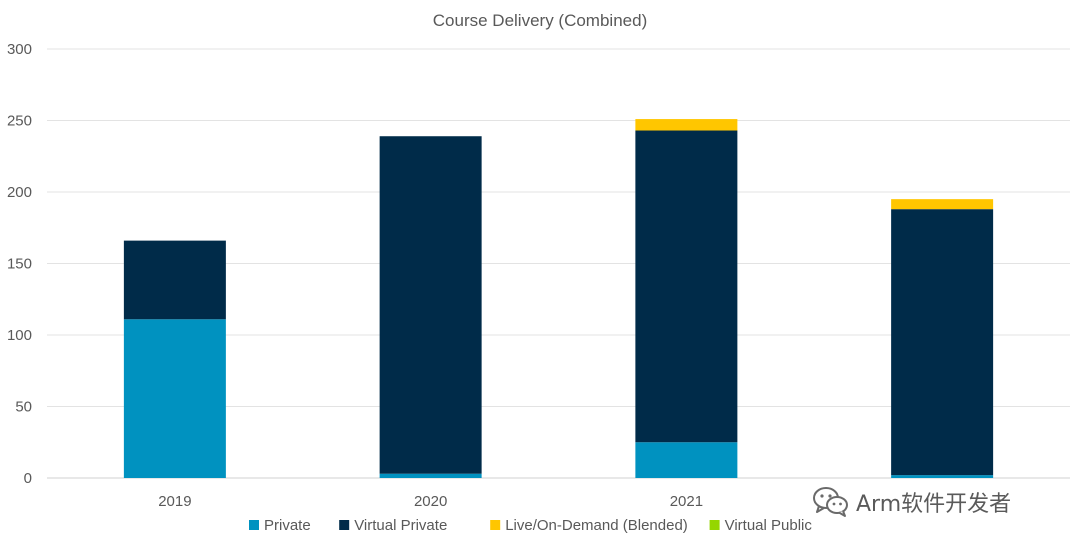  What do you see at coordinates (344, 525) in the screenshot?
I see `legend-swatch-virtual-private` at bounding box center [344, 525].